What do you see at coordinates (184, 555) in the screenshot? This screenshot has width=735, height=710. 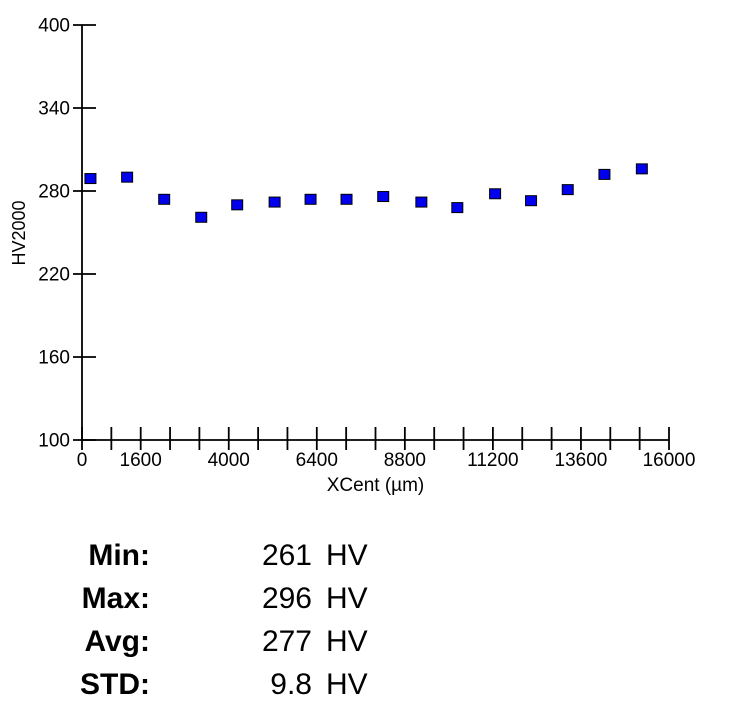 I see `stat-row-min: Min: 261 HV` at bounding box center [184, 555].